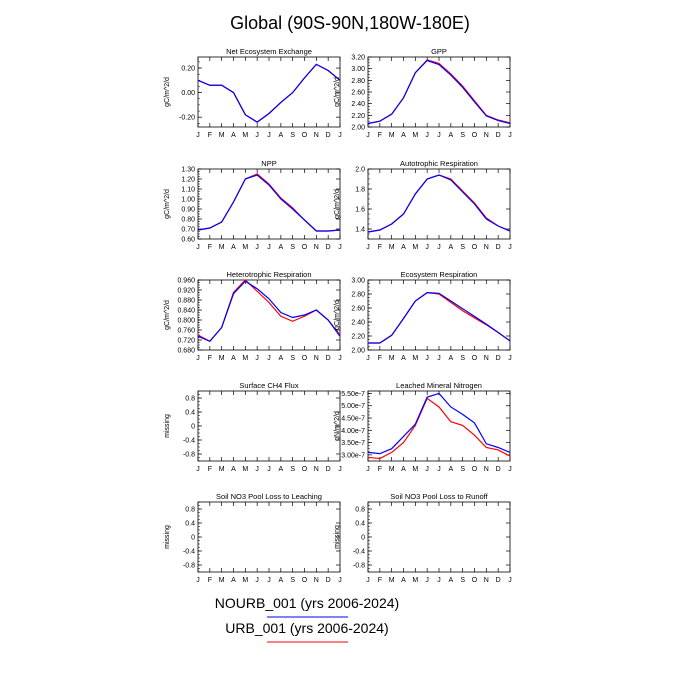 The width and height of the screenshot is (700, 700). What do you see at coordinates (353, 431) in the screenshot?
I see `y-tick-label: 4.00e-7` at bounding box center [353, 431].